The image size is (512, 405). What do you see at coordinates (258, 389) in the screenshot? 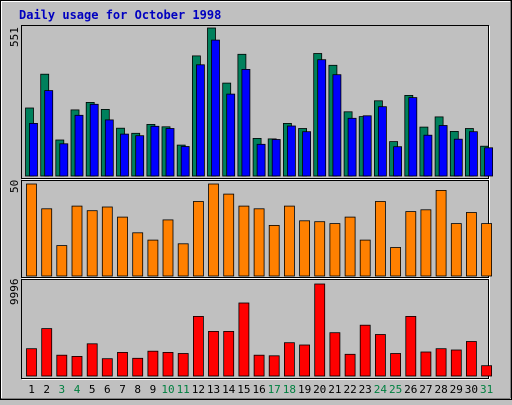
I see `x-tick-label: 16` at bounding box center [258, 389].